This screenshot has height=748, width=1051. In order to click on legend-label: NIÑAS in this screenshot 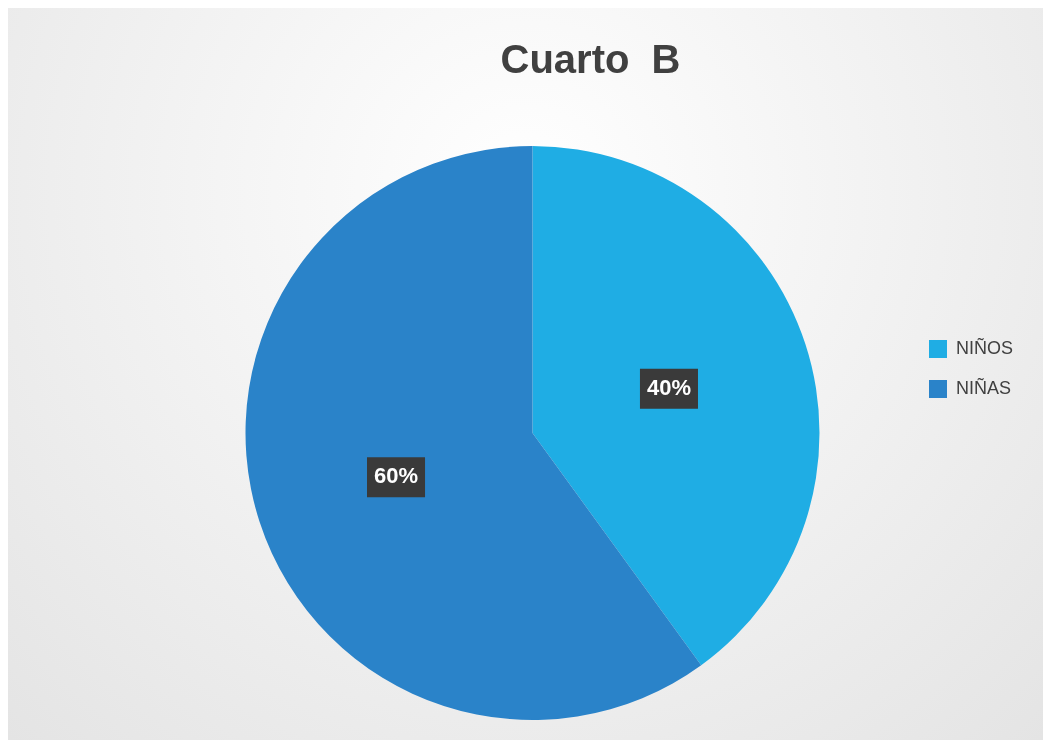, I will do `click(983, 387)`.